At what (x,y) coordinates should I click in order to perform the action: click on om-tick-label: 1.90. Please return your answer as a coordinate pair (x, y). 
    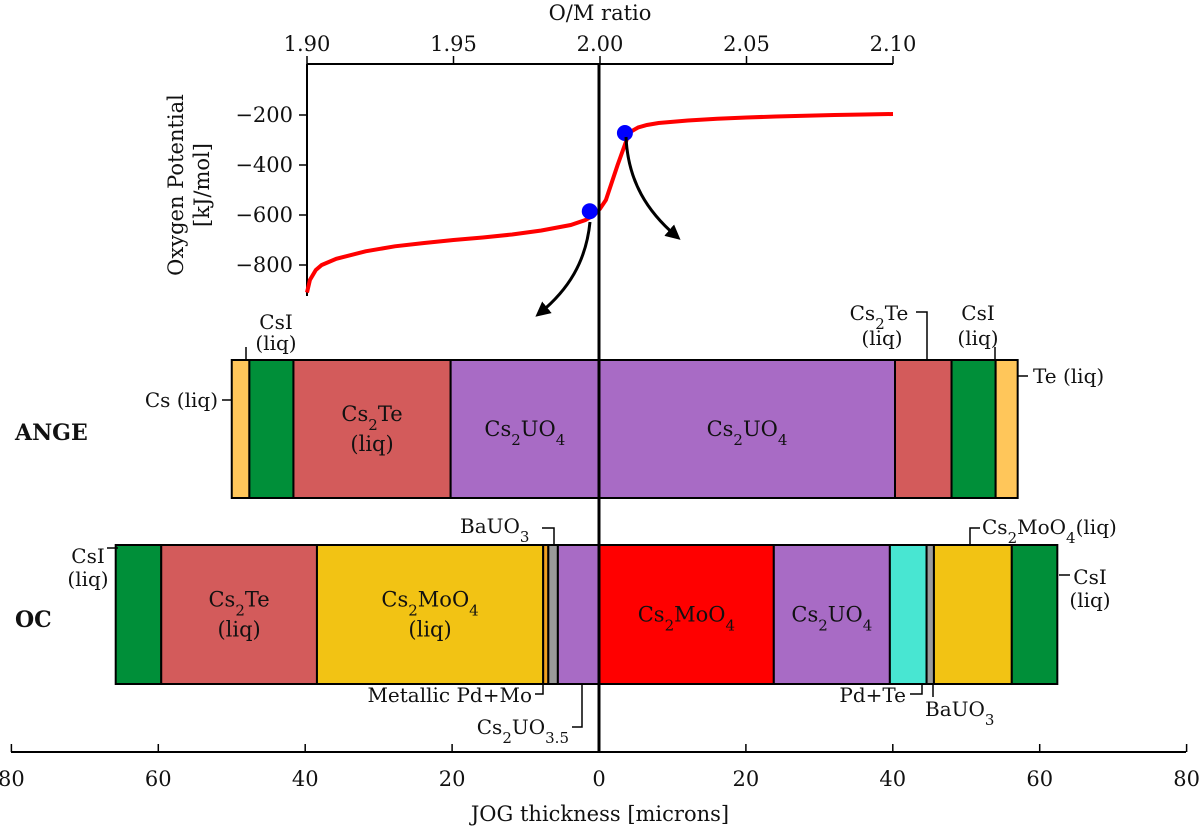
    Looking at the image, I should click on (307, 44).